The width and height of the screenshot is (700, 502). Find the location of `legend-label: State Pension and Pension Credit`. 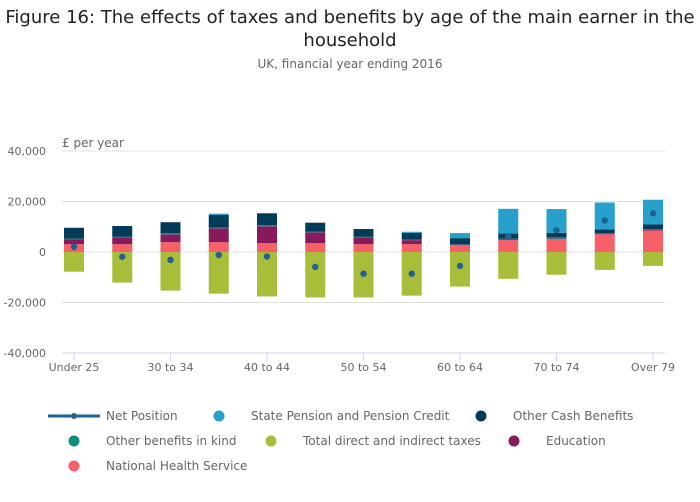

legend-label: State Pension and Pension Credit is located at coordinates (350, 416).